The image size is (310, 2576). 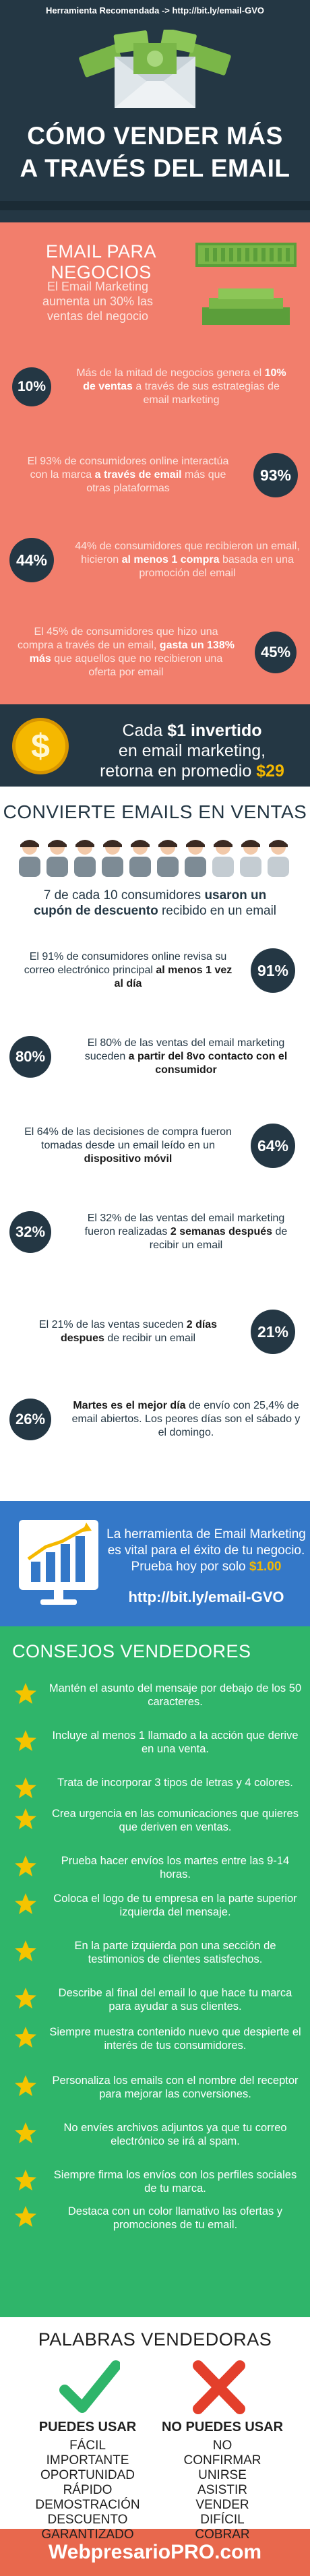 What do you see at coordinates (223, 2475) in the screenshot?
I see `word-item: UNIRSE` at bounding box center [223, 2475].